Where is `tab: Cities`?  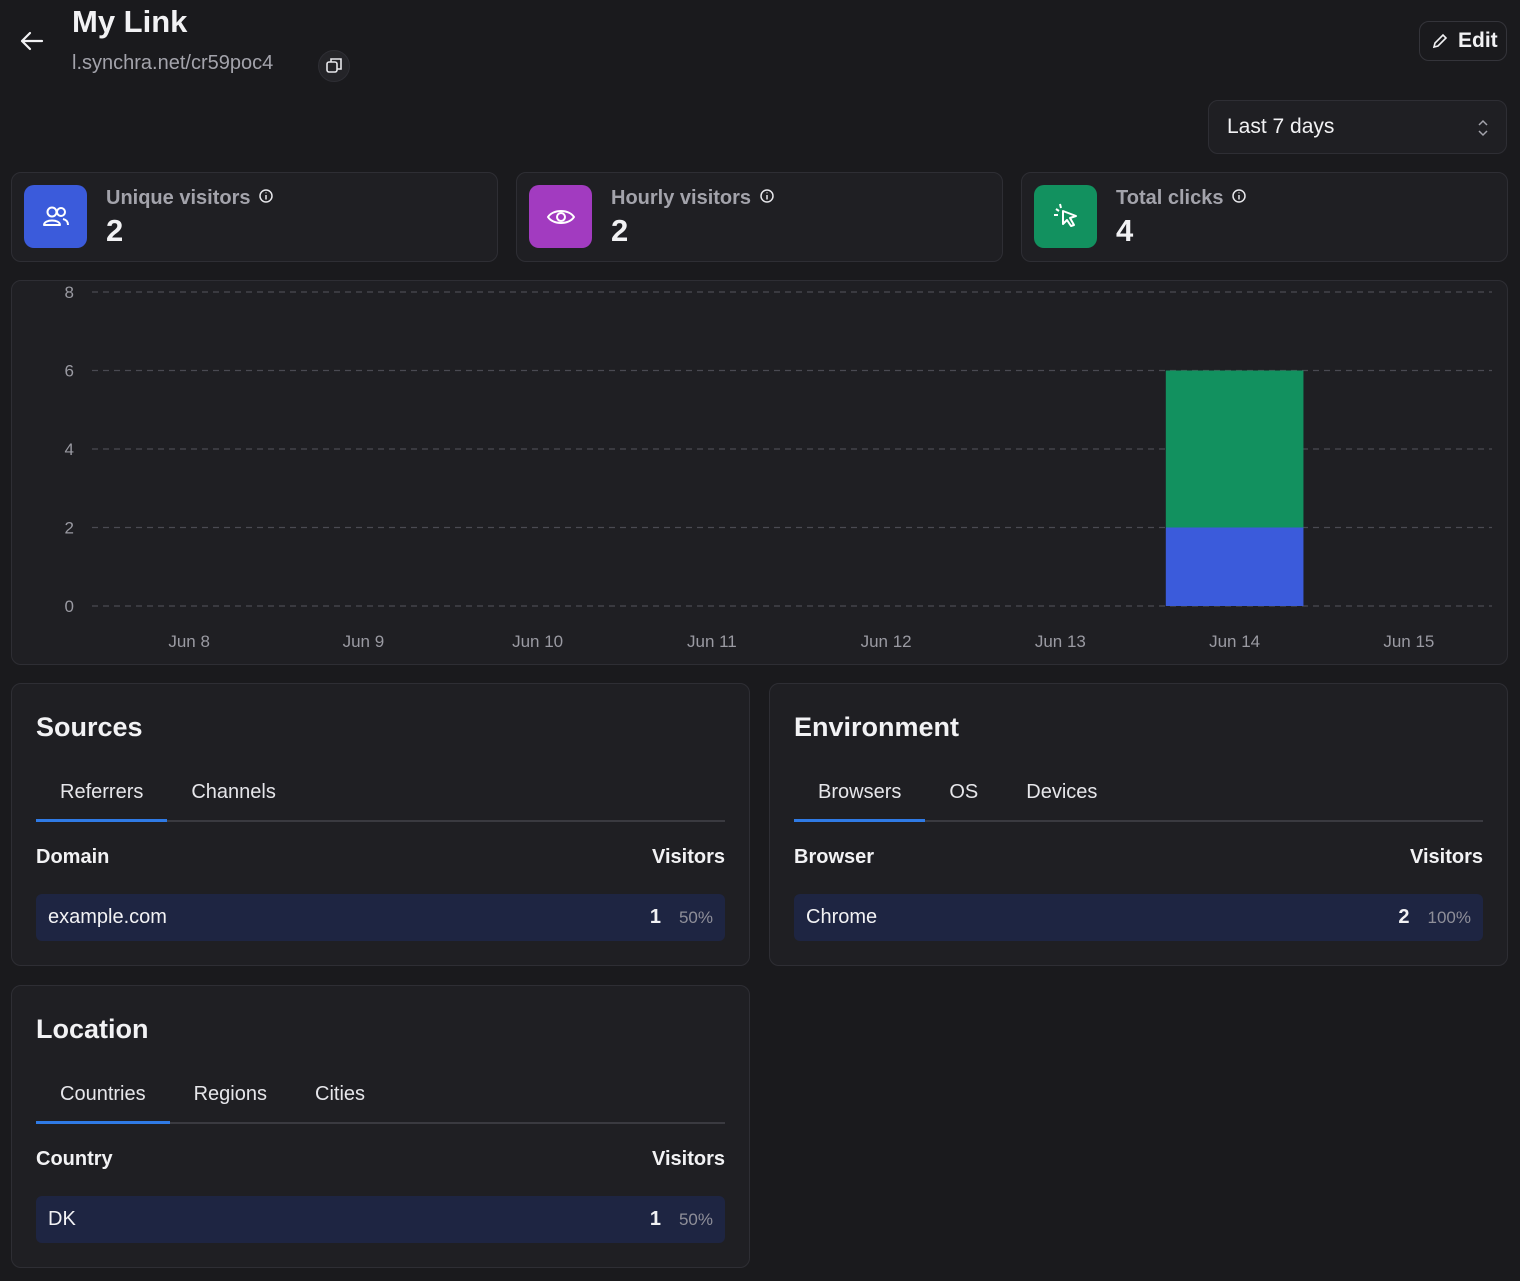 tab: Cities is located at coordinates (340, 1094).